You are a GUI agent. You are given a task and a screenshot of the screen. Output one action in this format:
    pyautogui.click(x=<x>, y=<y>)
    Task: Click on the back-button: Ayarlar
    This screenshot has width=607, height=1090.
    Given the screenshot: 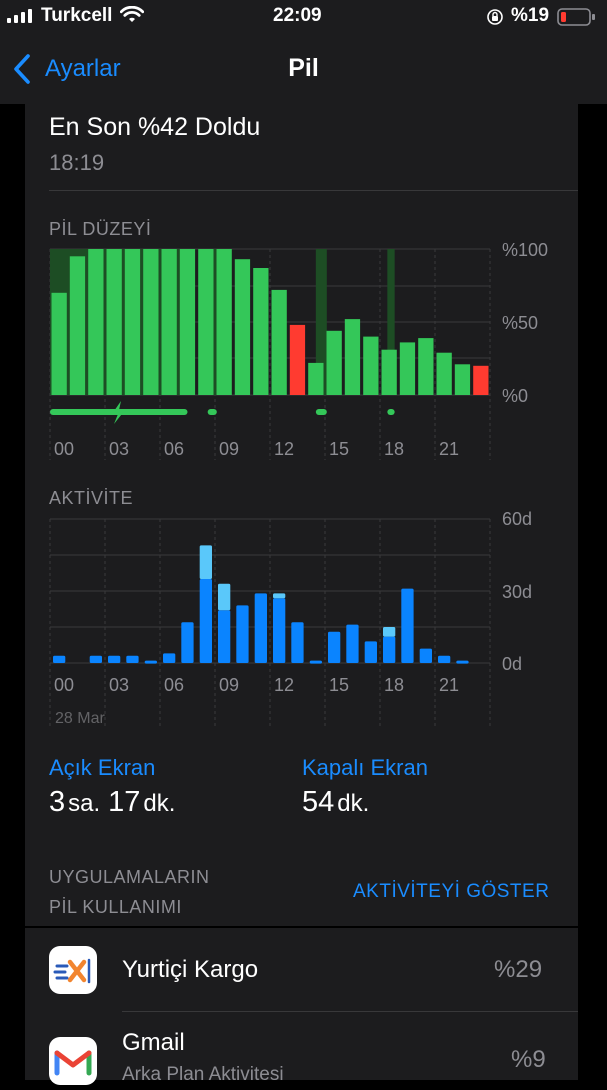 What is the action you would take?
    pyautogui.click(x=83, y=68)
    